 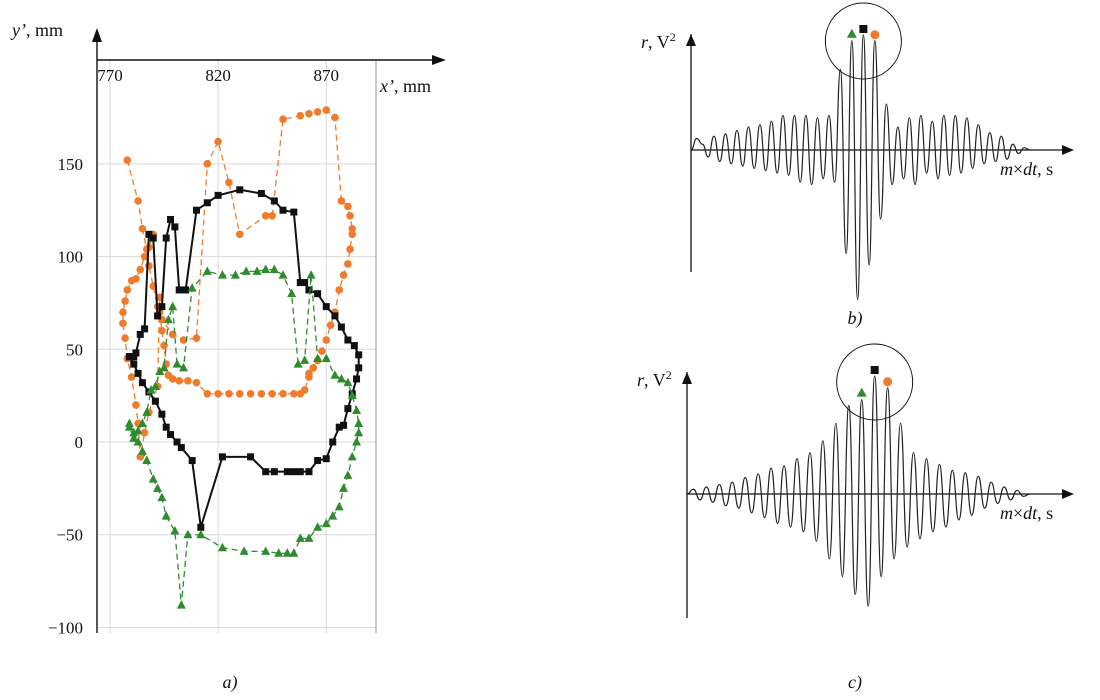 What do you see at coordinates (74, 349) in the screenshot?
I see `y-tick-label: 50` at bounding box center [74, 349].